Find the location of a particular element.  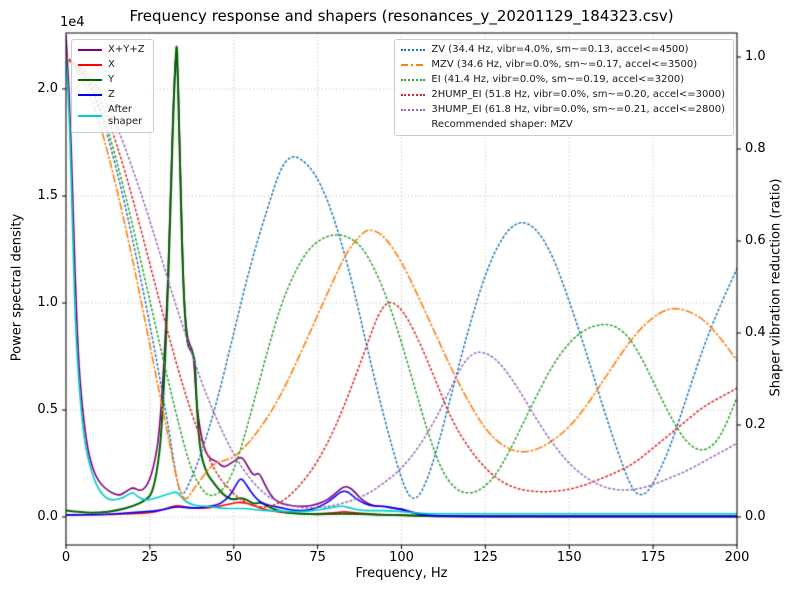

legend-item: After shaper is located at coordinates (111, 116).